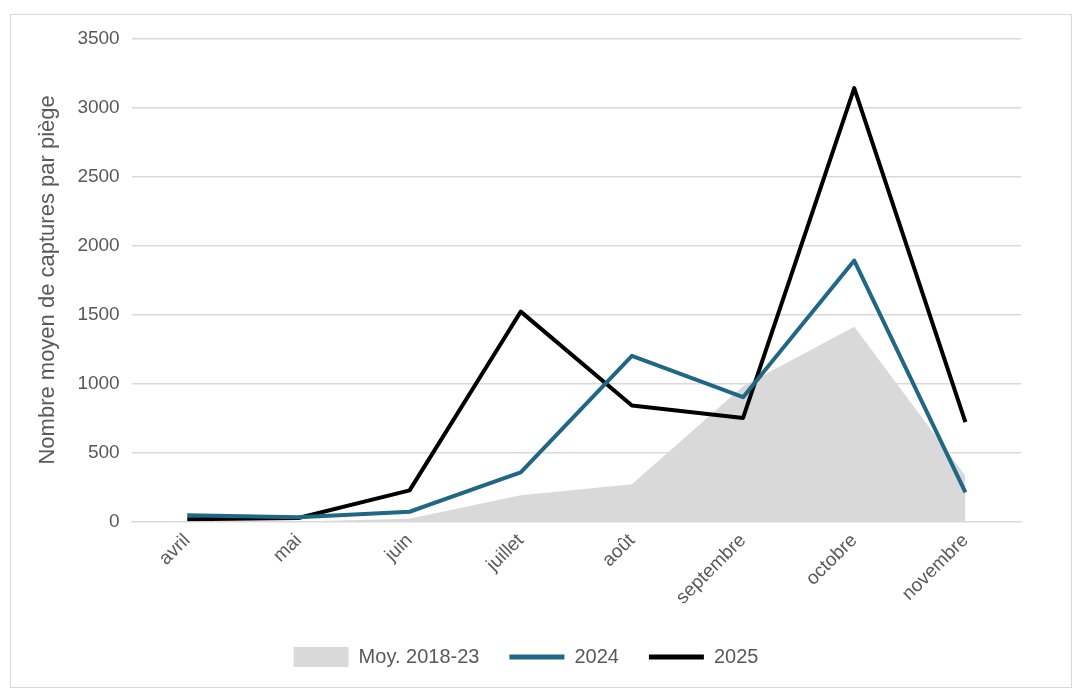 The width and height of the screenshot is (1080, 693). I want to click on x-tick-label: mai, so click(286, 547).